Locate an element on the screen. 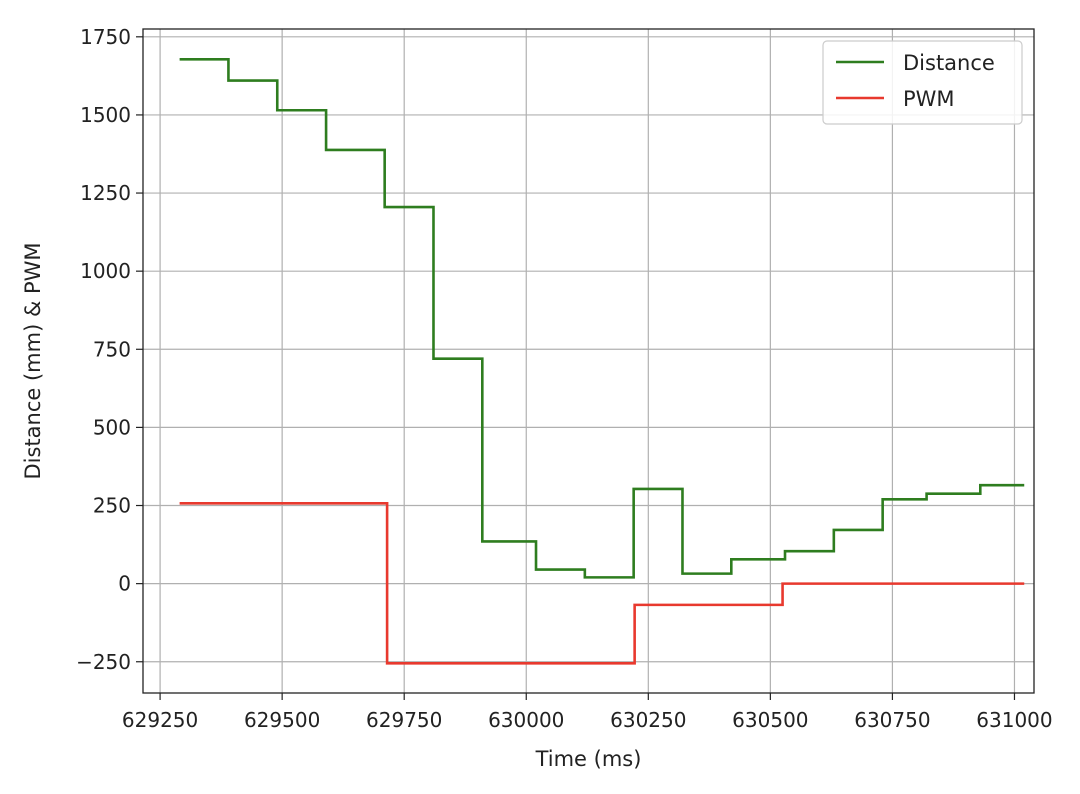 The width and height of the screenshot is (1080, 794). x-tick-label: 630750 is located at coordinates (892, 720).